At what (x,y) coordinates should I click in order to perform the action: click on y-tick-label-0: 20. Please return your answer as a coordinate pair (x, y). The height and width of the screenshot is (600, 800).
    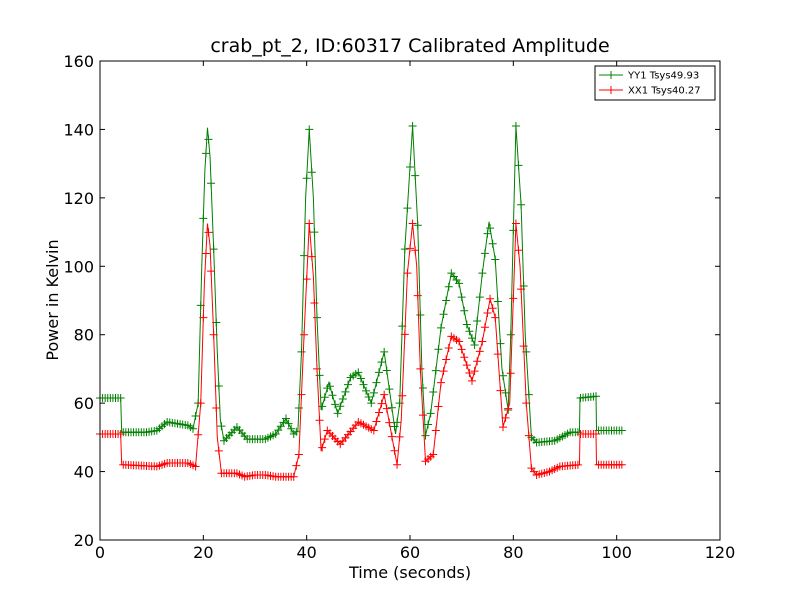
    Looking at the image, I should click on (84, 540).